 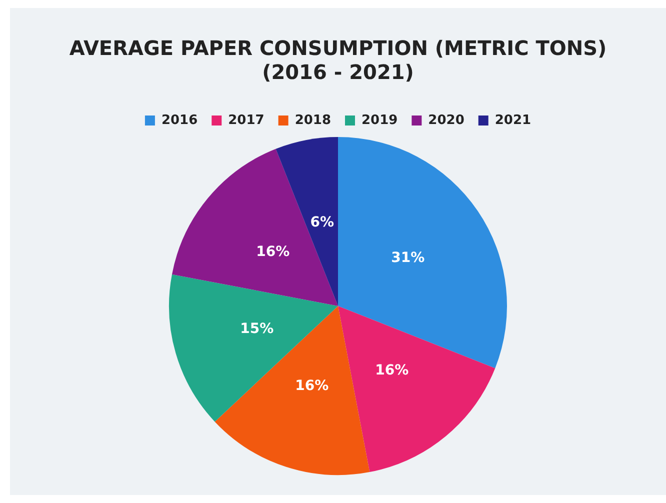 What do you see at coordinates (179, 120) in the screenshot?
I see `legend-label: 2016` at bounding box center [179, 120].